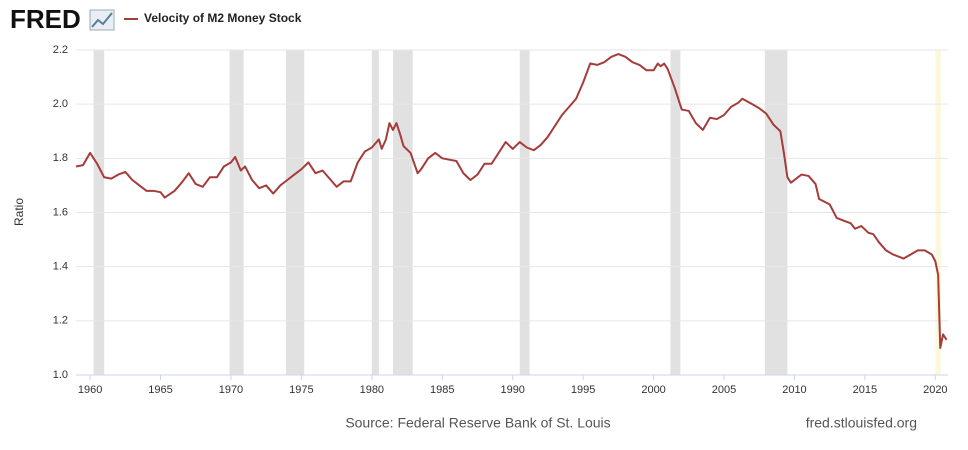  Describe the element at coordinates (60, 375) in the screenshot. I see `y-tick-label: 1.0` at that location.